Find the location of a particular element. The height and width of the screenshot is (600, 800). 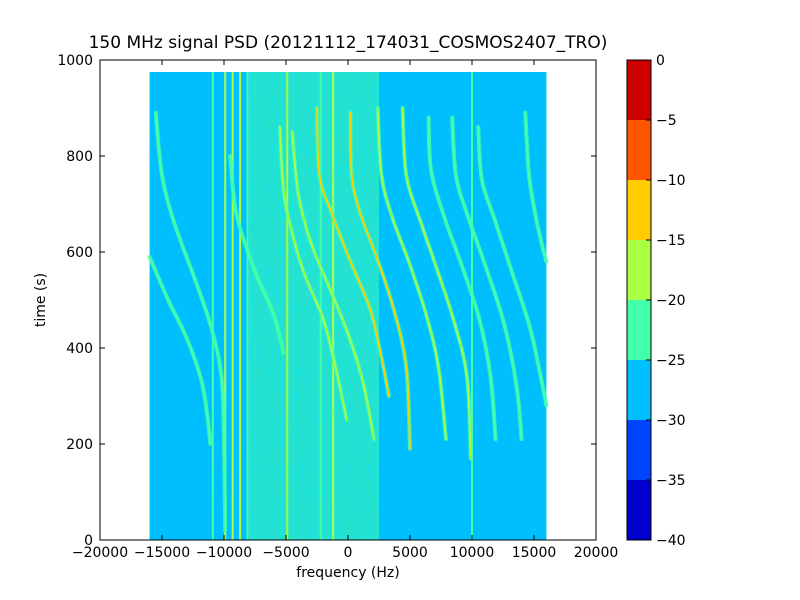

x-tick-label: −15000 is located at coordinates (162, 553).